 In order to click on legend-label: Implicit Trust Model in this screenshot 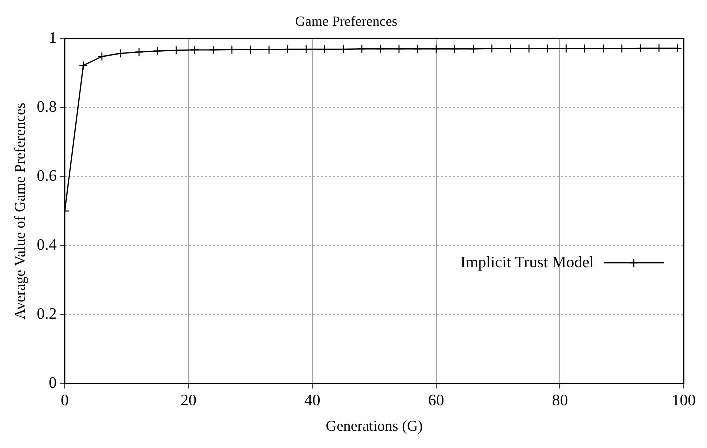, I will do `click(527, 263)`.